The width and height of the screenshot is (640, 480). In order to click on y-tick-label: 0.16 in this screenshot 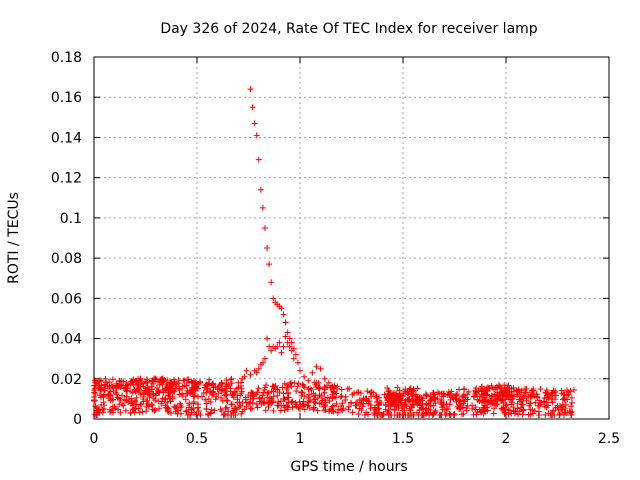, I will do `click(66, 98)`.